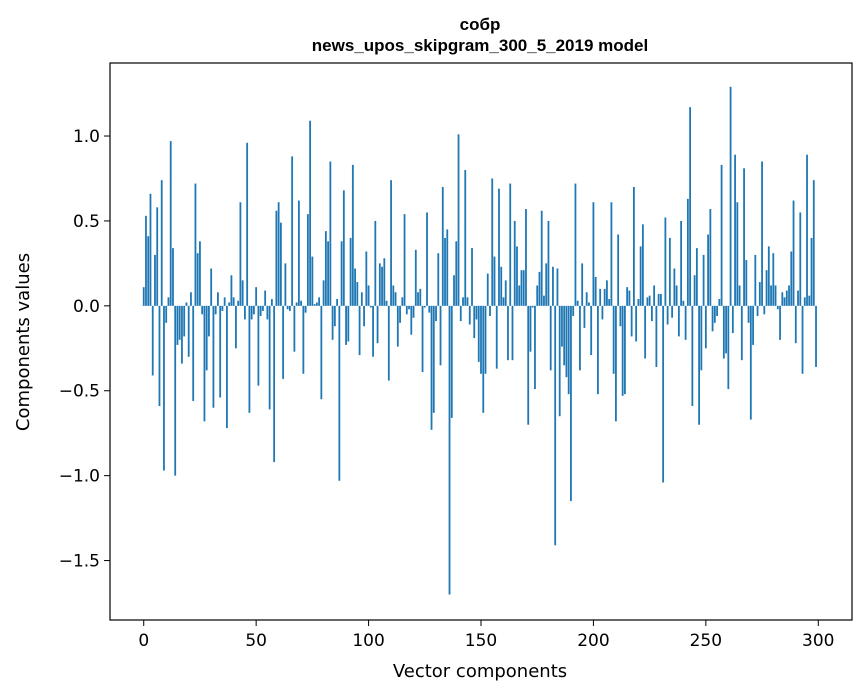 The image size is (867, 696). I want to click on y-axis-ticks: −1.5 −1.0 −0.5 0.0 0.5 1.0, so click(84, 349).